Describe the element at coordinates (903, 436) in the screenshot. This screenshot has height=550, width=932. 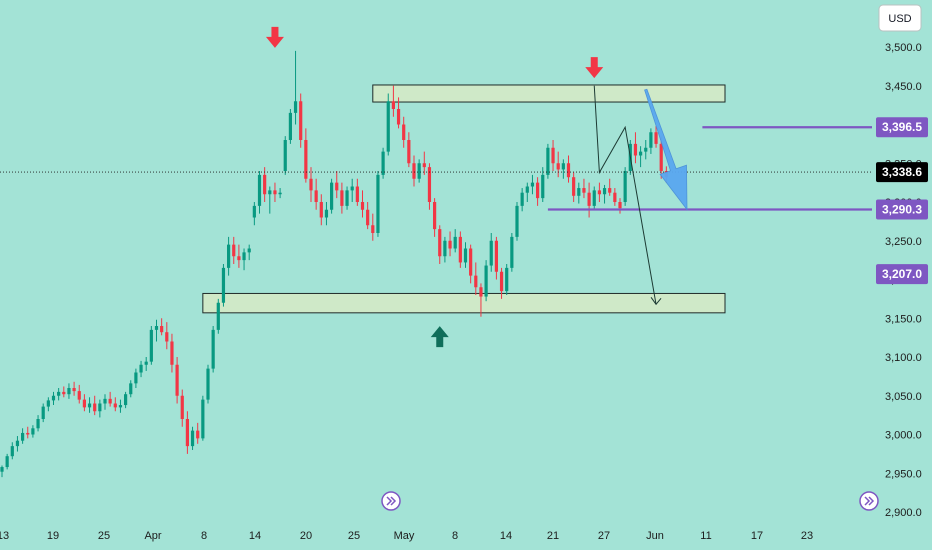
I see `y-tick-label: 3,000.0` at that location.